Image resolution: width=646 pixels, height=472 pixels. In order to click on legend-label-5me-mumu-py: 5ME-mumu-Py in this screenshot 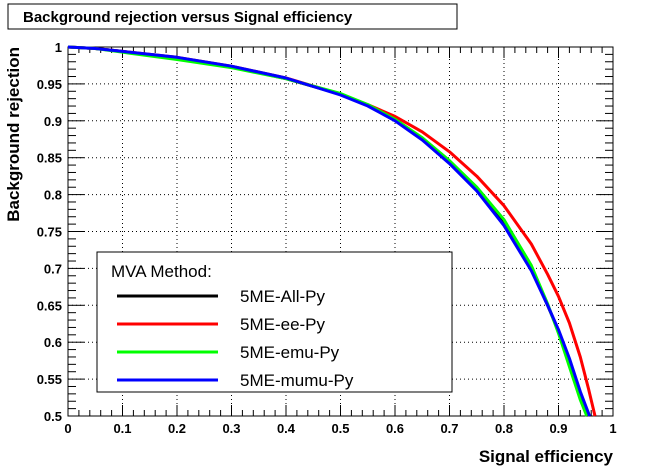, I will do `click(297, 380)`.